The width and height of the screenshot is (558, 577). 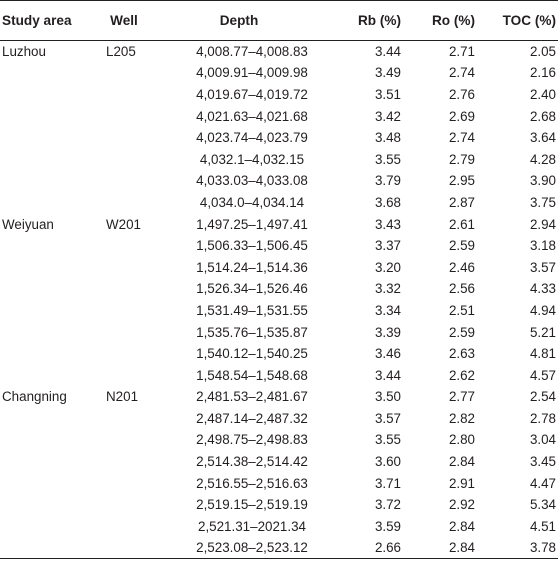 What do you see at coordinates (252, 483) in the screenshot?
I see `depth-cell: 2,516.55–2,516.63` at bounding box center [252, 483].